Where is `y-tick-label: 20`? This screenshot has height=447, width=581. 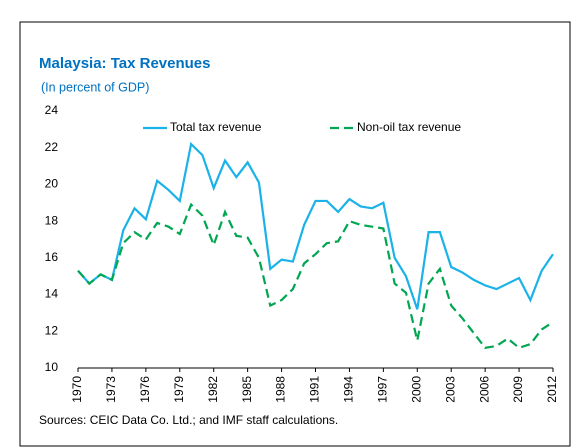 y-tick-label: 20 is located at coordinates (52, 184).